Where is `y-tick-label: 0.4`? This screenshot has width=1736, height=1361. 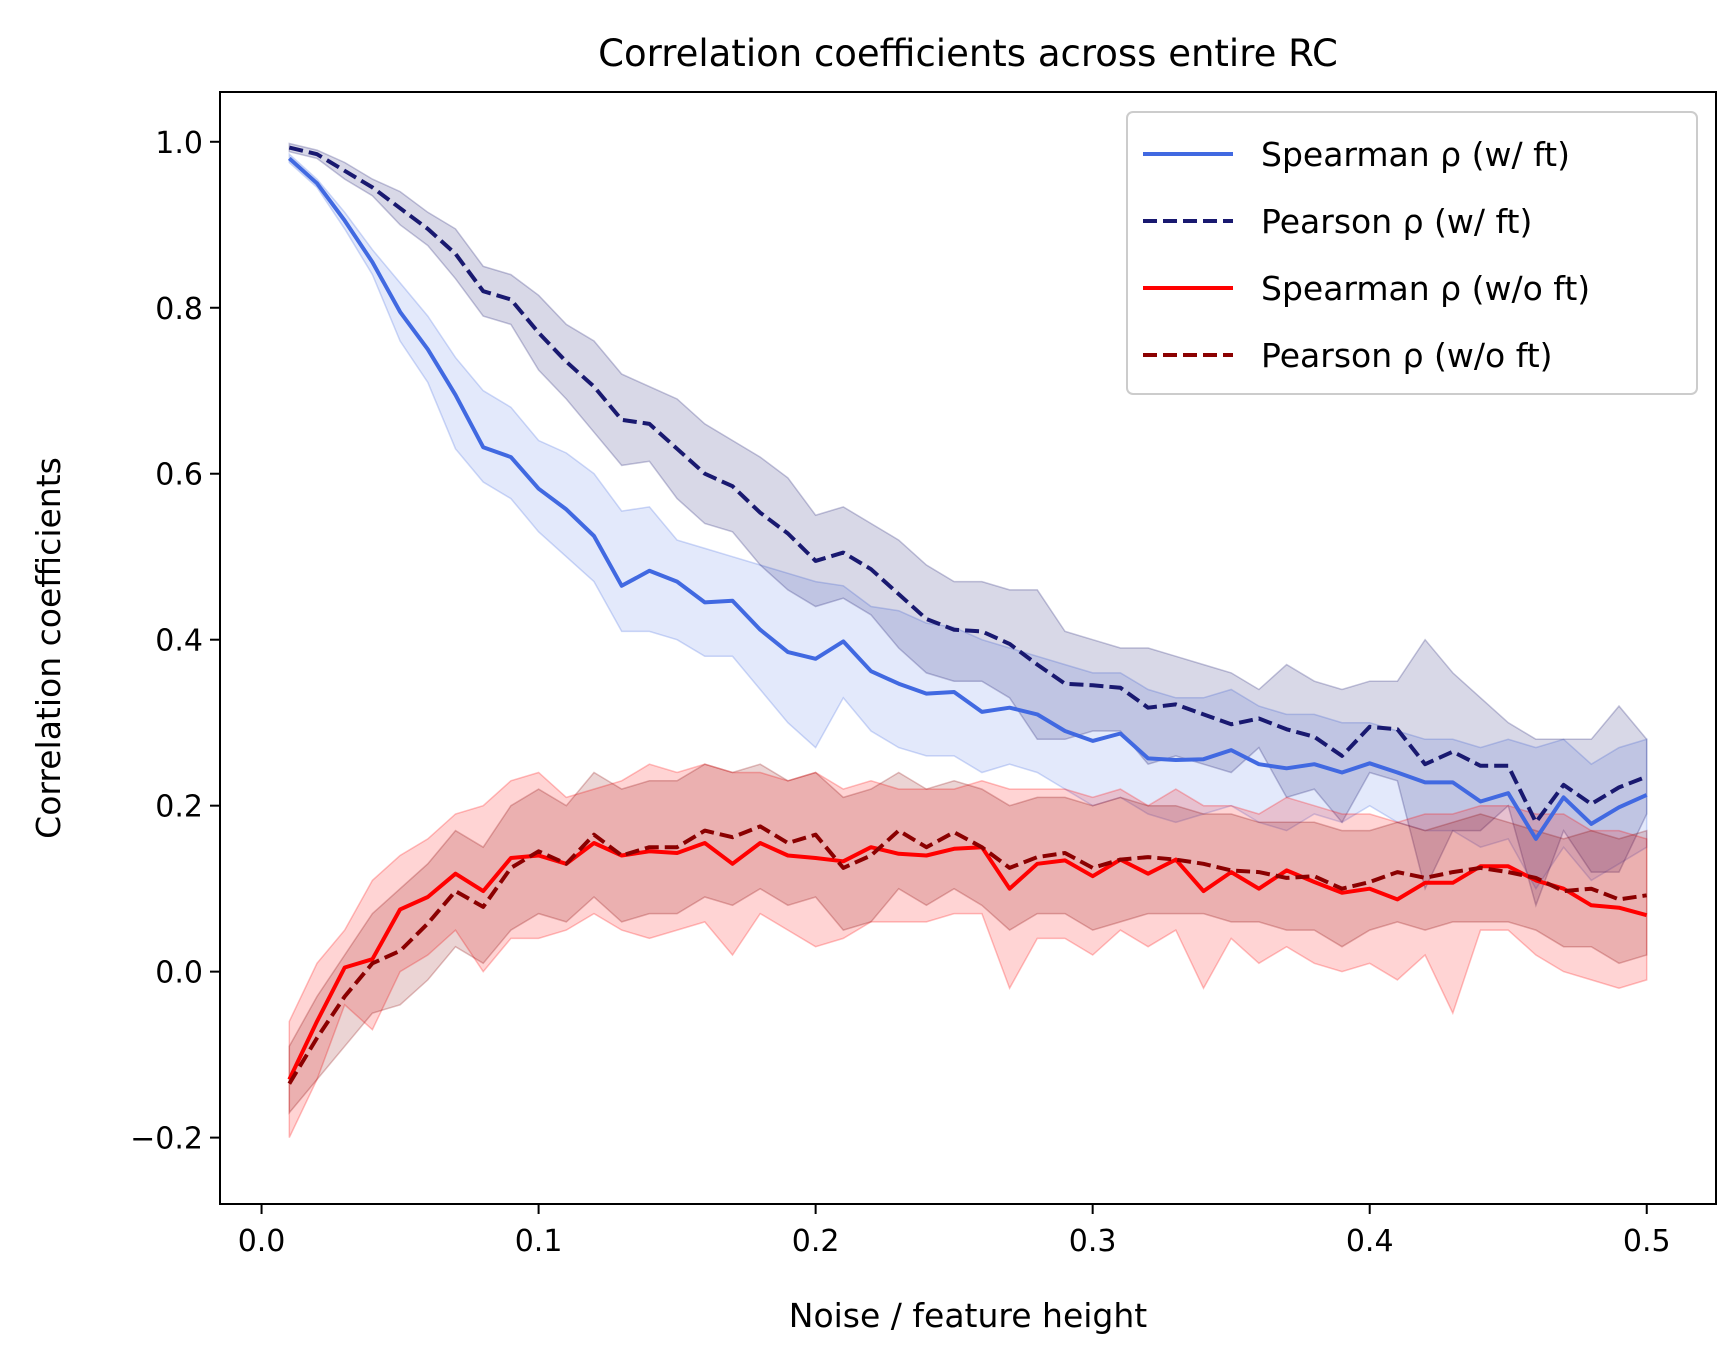 y-tick-label: 0.4 is located at coordinates (179, 641).